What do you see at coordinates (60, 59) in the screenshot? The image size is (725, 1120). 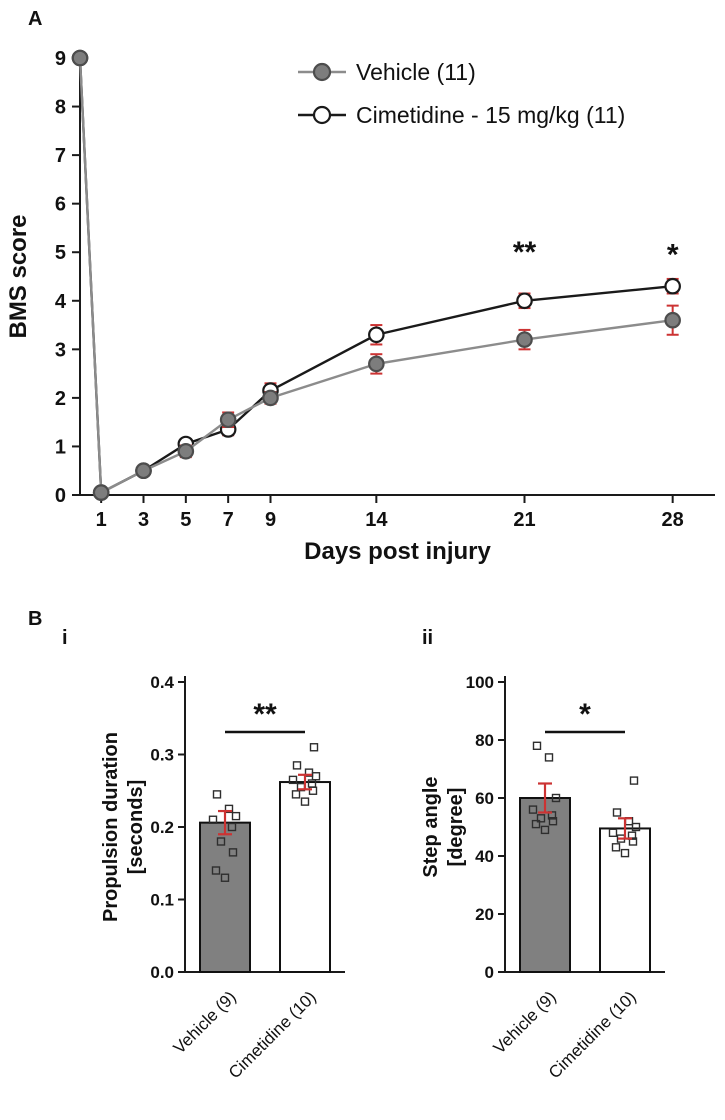 I see `y-tick-label: 9` at bounding box center [60, 59].